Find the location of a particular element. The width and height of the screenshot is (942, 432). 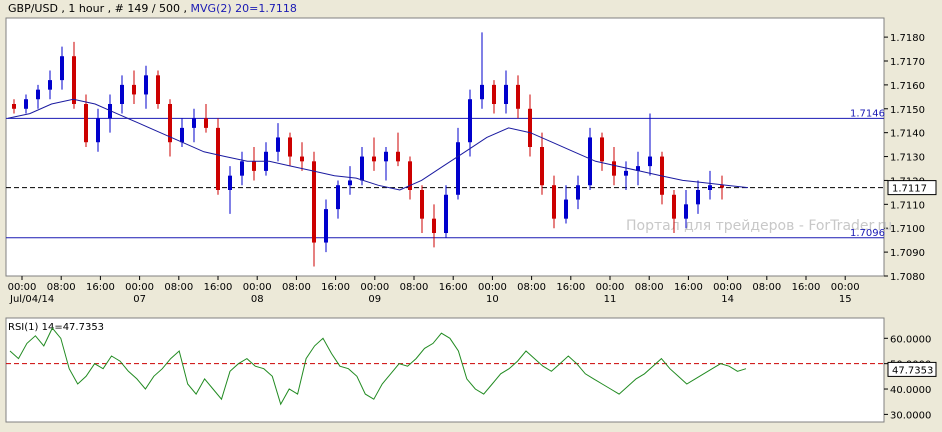

header-timeframe: 1 hour is located at coordinates (86, 8).